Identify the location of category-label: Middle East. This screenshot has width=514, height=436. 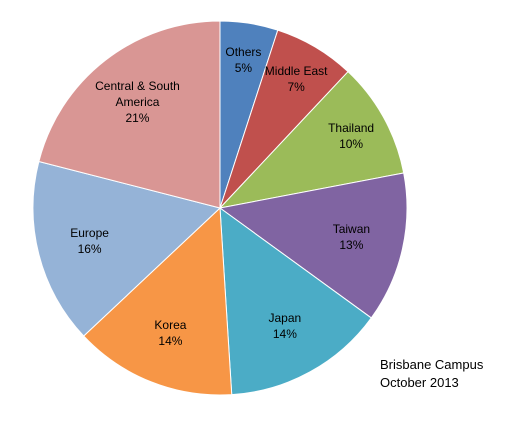
(296, 71).